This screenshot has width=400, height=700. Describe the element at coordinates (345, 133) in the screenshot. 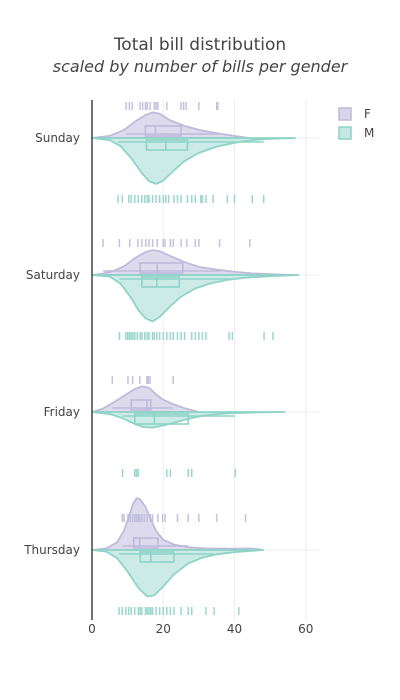

I see `legend-swatch-m` at that location.